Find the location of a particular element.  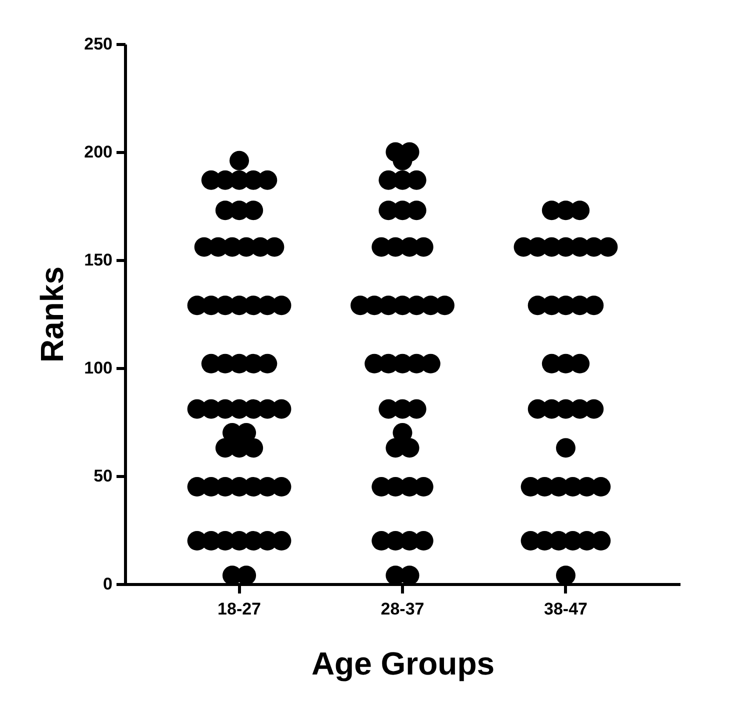

x-axis-title: Age Groups is located at coordinates (403, 664).